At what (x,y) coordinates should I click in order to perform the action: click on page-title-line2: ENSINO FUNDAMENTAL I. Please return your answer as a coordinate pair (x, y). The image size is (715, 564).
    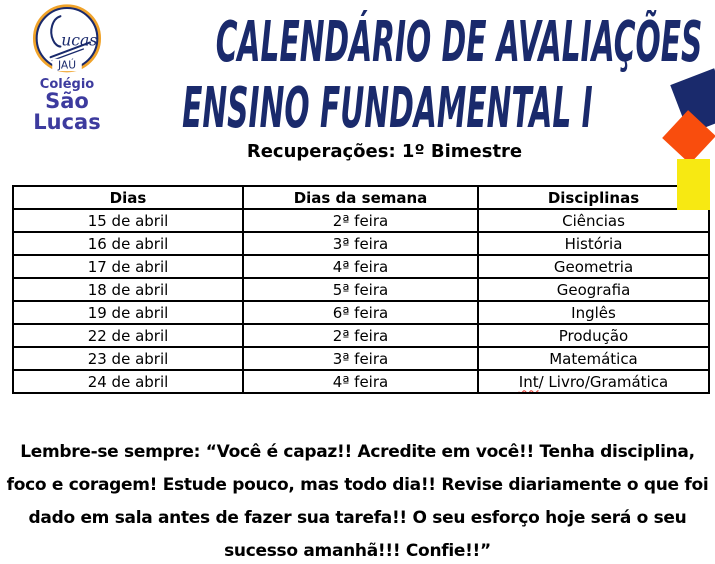
    Looking at the image, I should click on (387, 108).